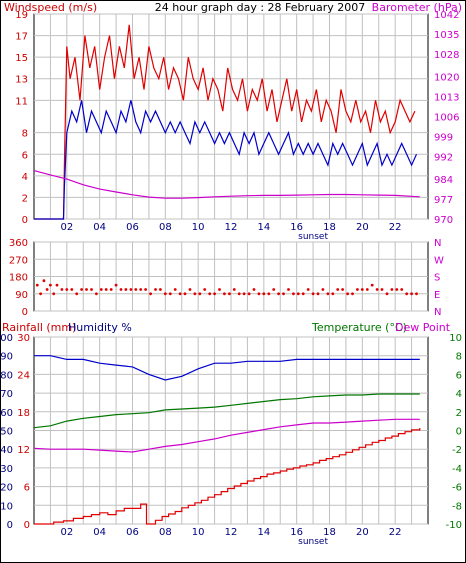 This screenshot has height=563, width=466. I want to click on x-tick-label: 02, so click(66, 227).